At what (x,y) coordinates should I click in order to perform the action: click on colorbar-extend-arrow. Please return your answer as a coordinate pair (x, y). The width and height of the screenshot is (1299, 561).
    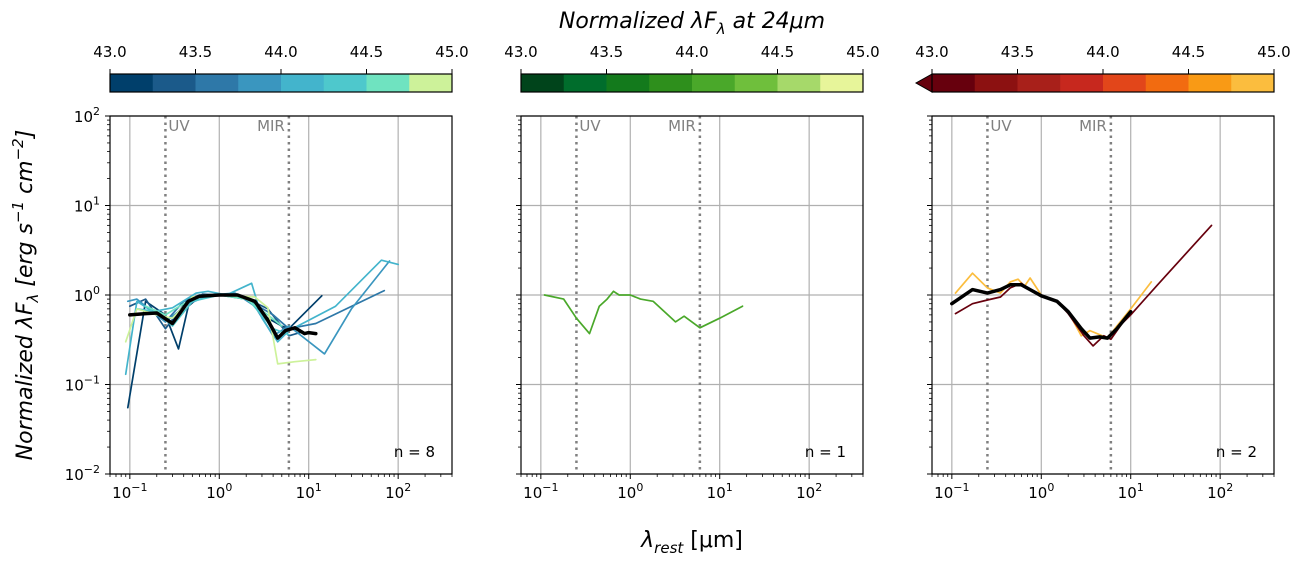
    Looking at the image, I should click on (923, 83).